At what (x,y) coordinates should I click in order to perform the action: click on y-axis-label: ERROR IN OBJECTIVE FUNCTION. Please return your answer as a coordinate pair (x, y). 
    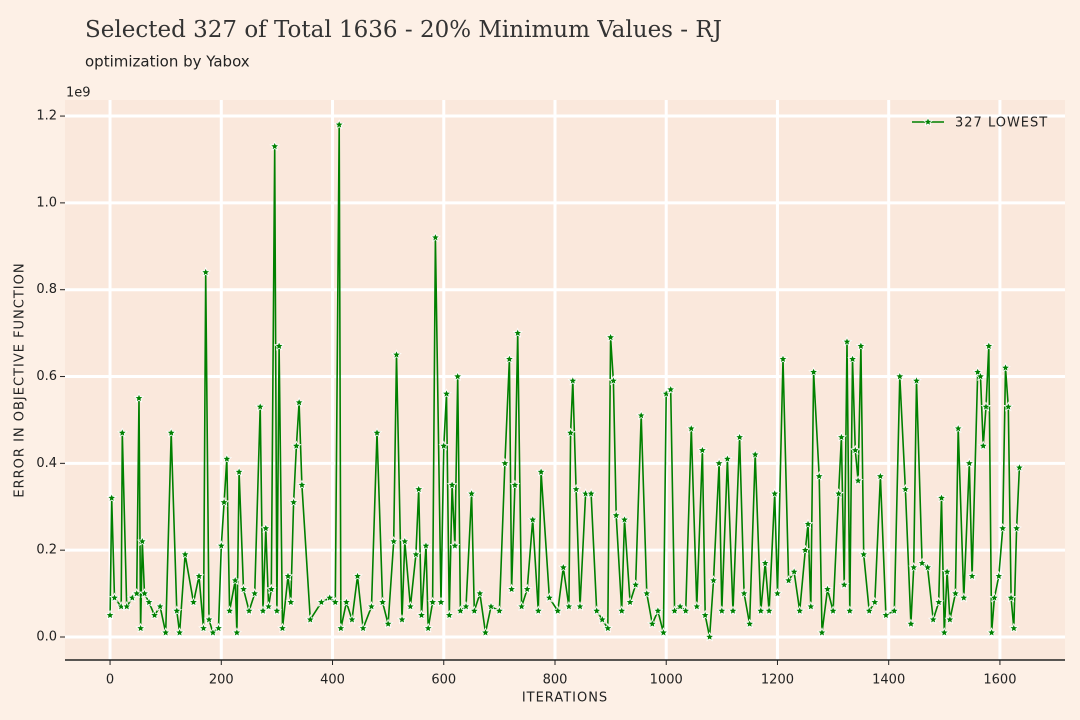
    Looking at the image, I should click on (20, 379).